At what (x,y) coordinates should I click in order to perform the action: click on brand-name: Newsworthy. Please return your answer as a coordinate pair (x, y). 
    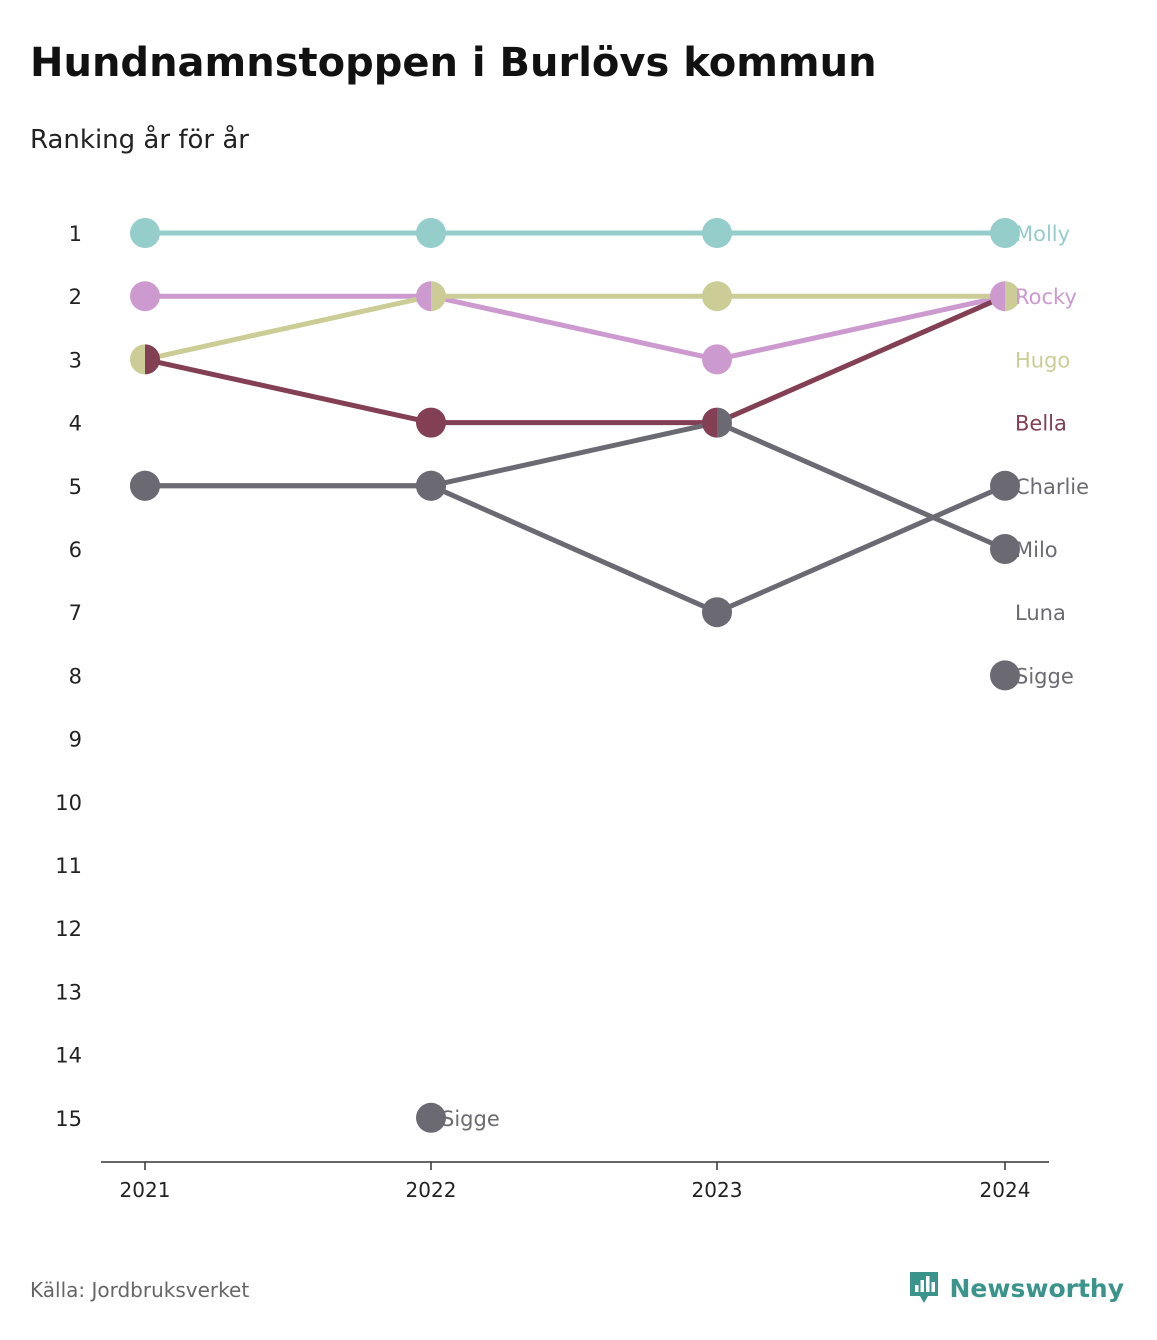
    Looking at the image, I should click on (1037, 1288).